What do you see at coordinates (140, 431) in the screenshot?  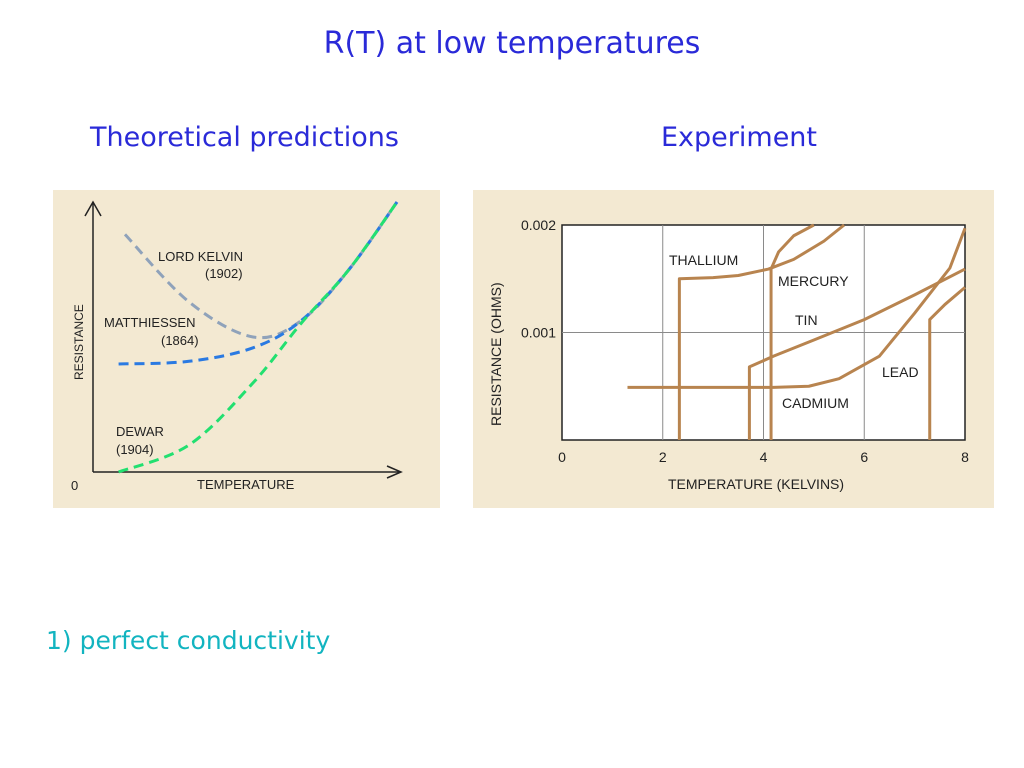 I see `series-label-dewar: DEWAR` at bounding box center [140, 431].